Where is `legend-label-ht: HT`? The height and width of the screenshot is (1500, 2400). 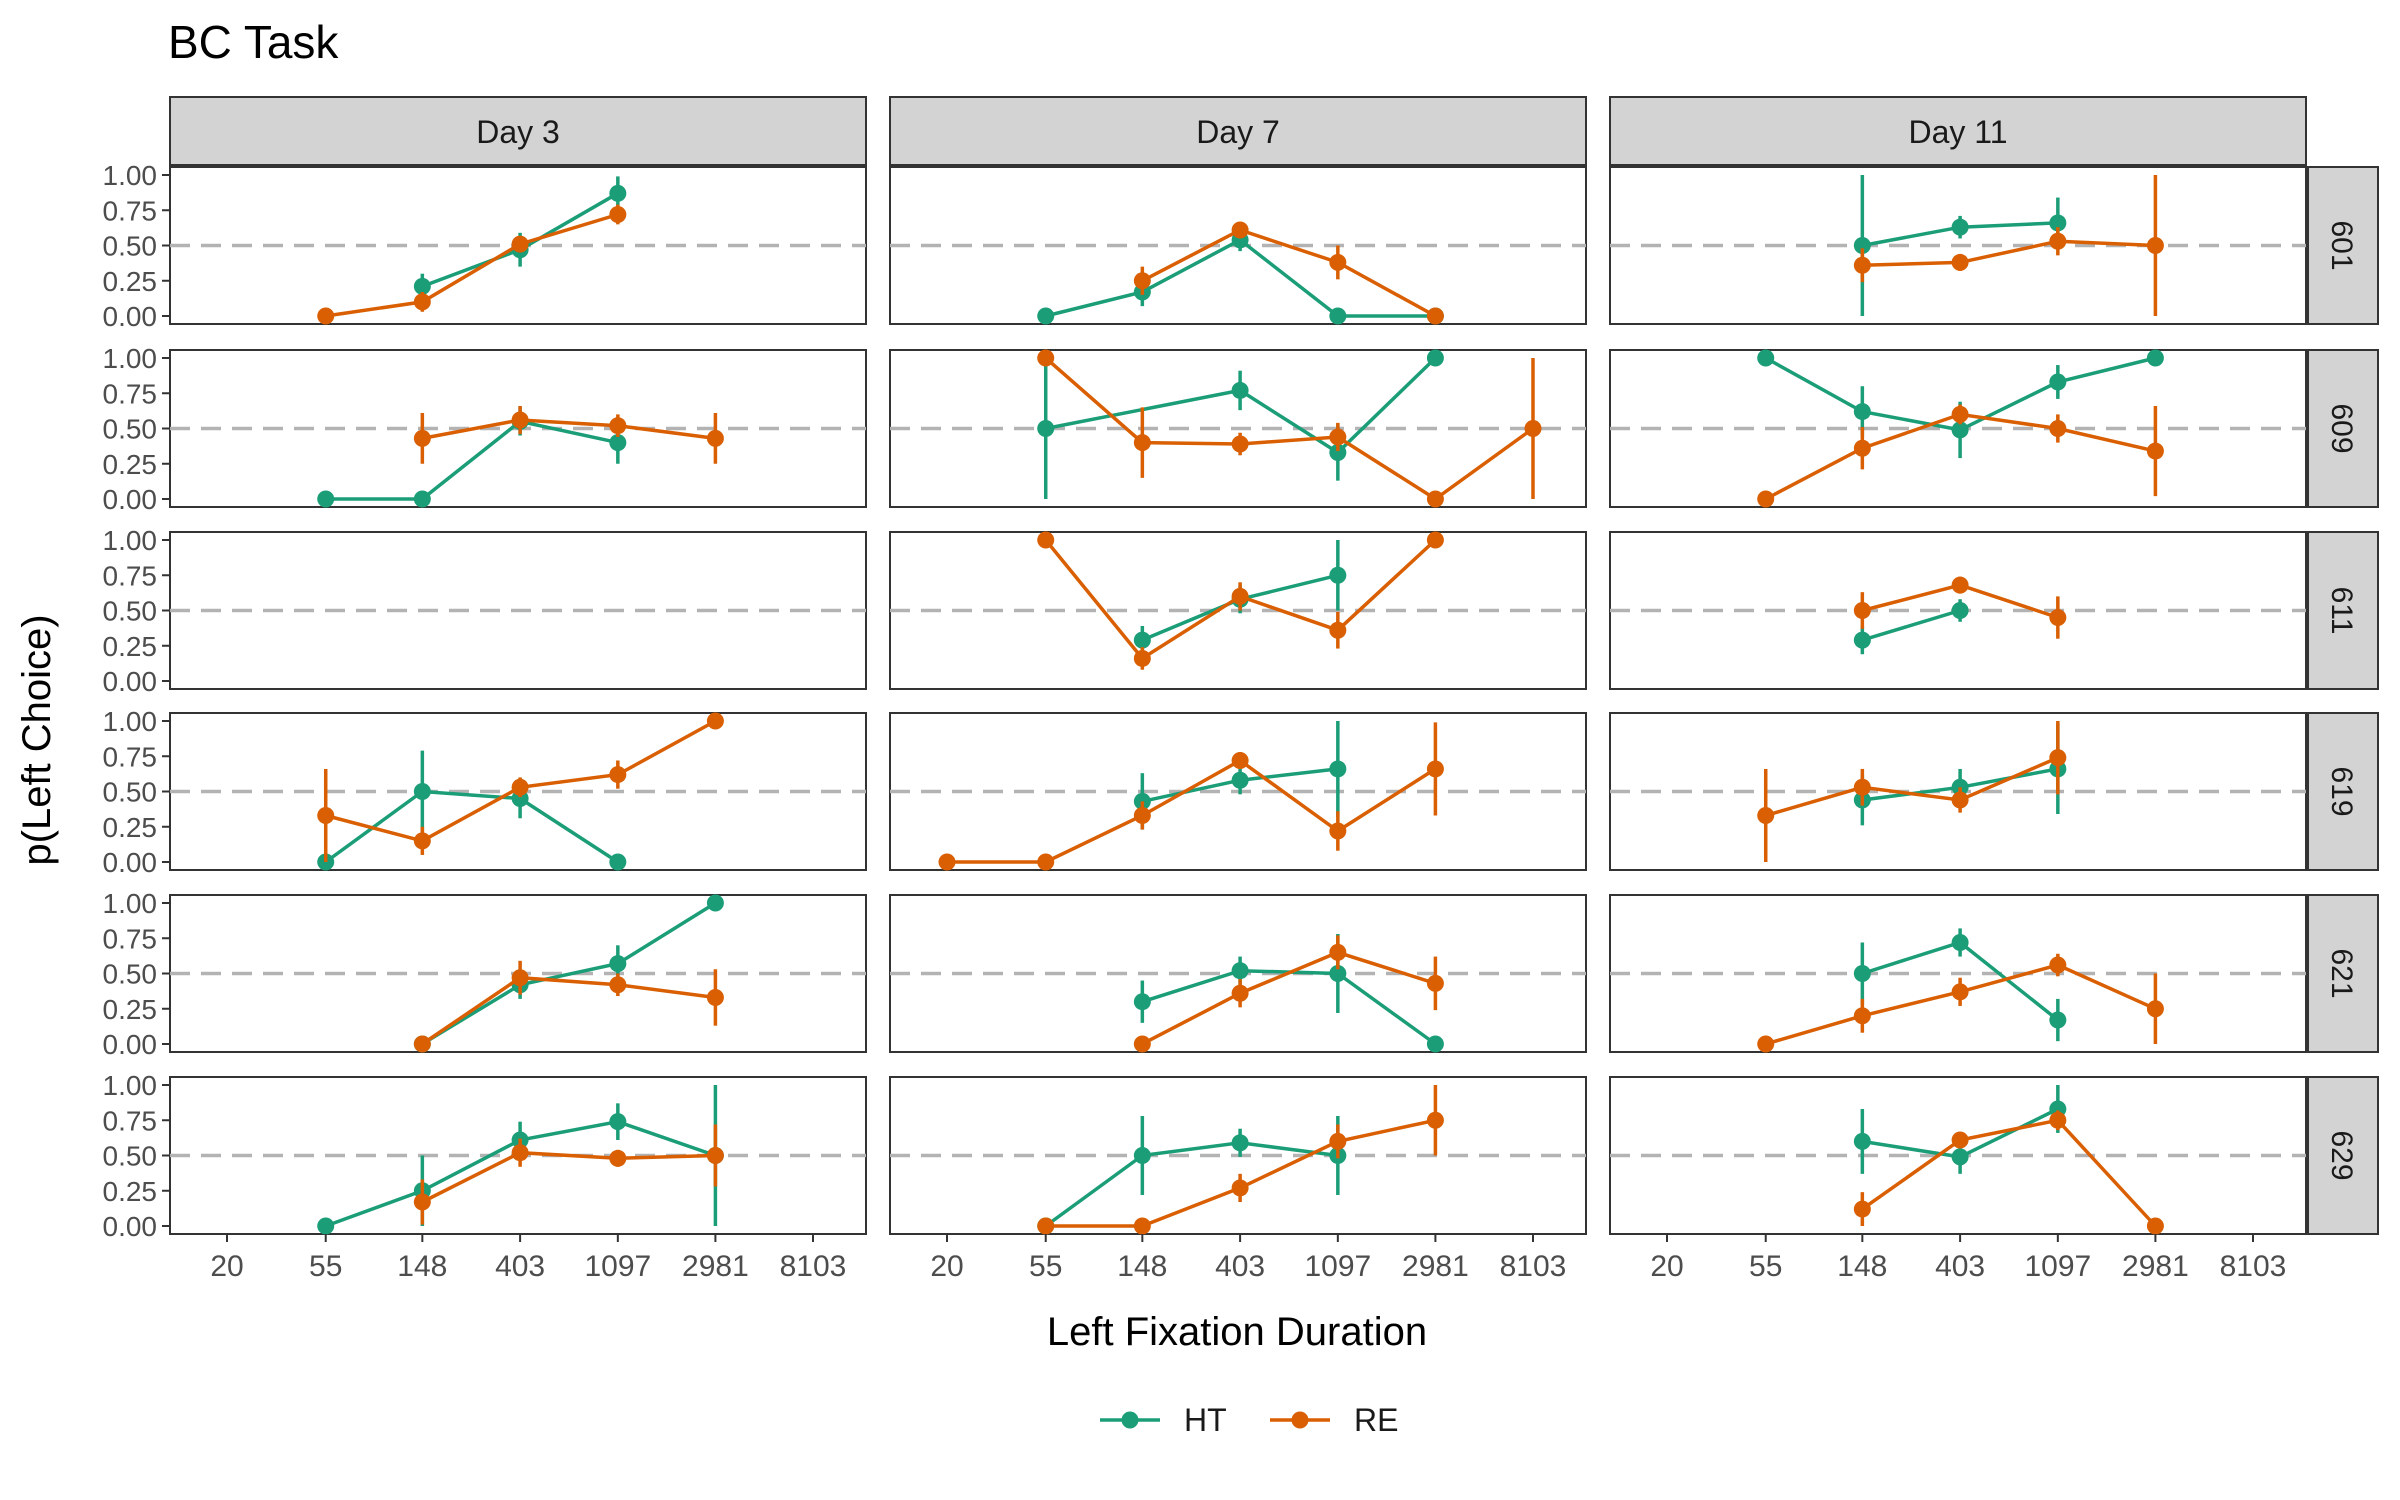 legend-label-ht: HT is located at coordinates (1205, 1420).